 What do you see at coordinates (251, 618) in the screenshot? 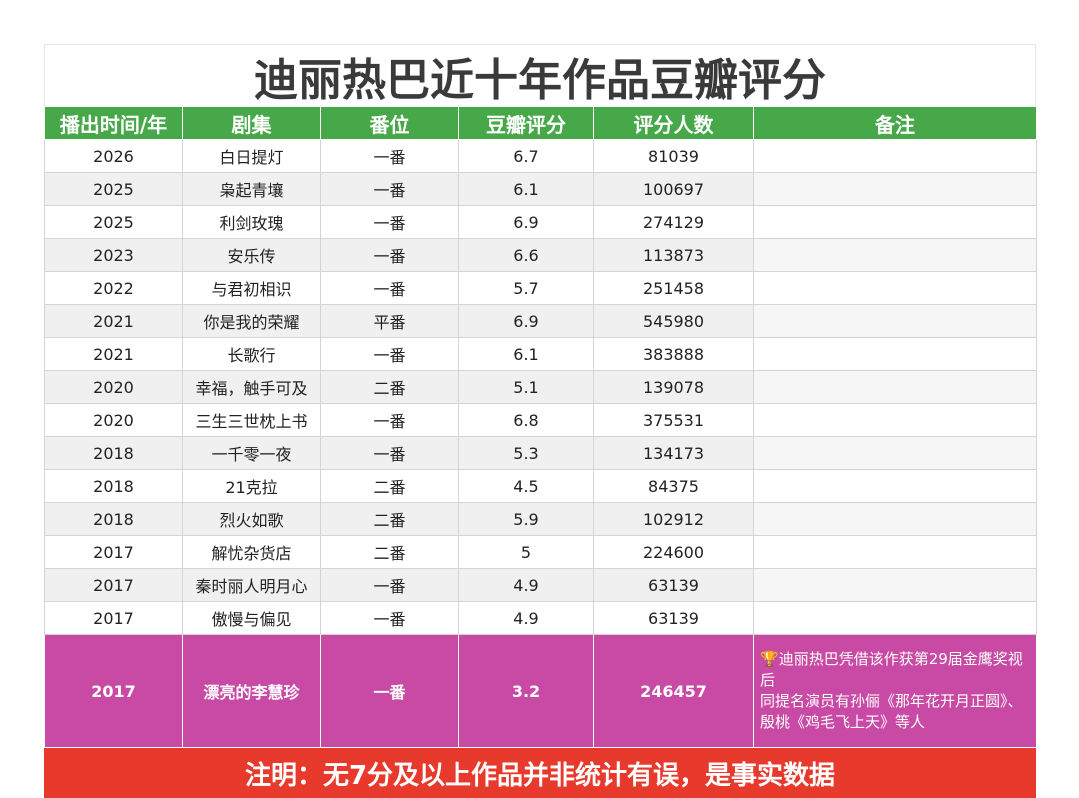
I see `cell-drama: 傲慢与偏见` at bounding box center [251, 618].